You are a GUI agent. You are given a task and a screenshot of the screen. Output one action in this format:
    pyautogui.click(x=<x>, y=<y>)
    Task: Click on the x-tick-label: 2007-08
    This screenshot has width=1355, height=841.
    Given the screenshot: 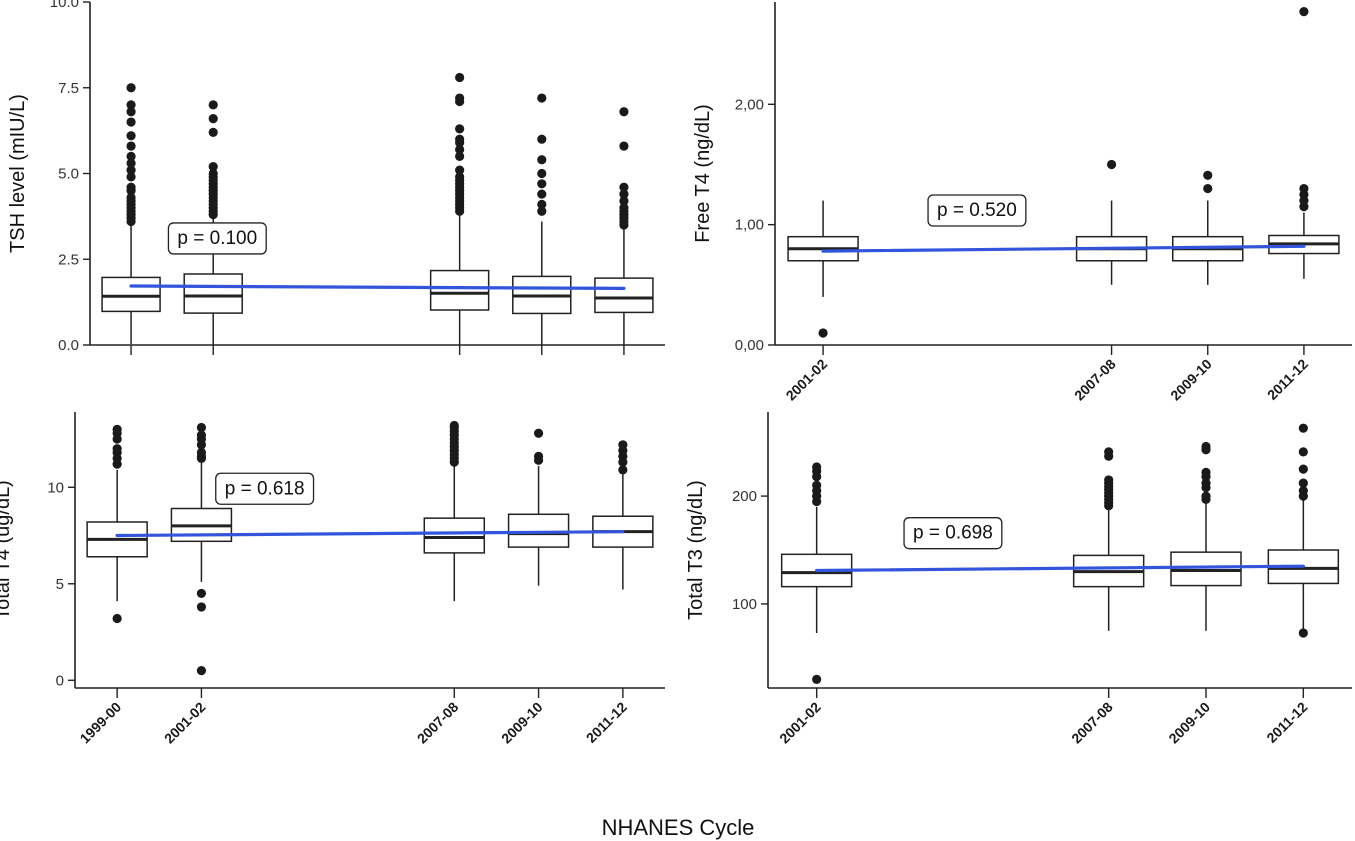 What is the action you would take?
    pyautogui.click(x=438, y=723)
    